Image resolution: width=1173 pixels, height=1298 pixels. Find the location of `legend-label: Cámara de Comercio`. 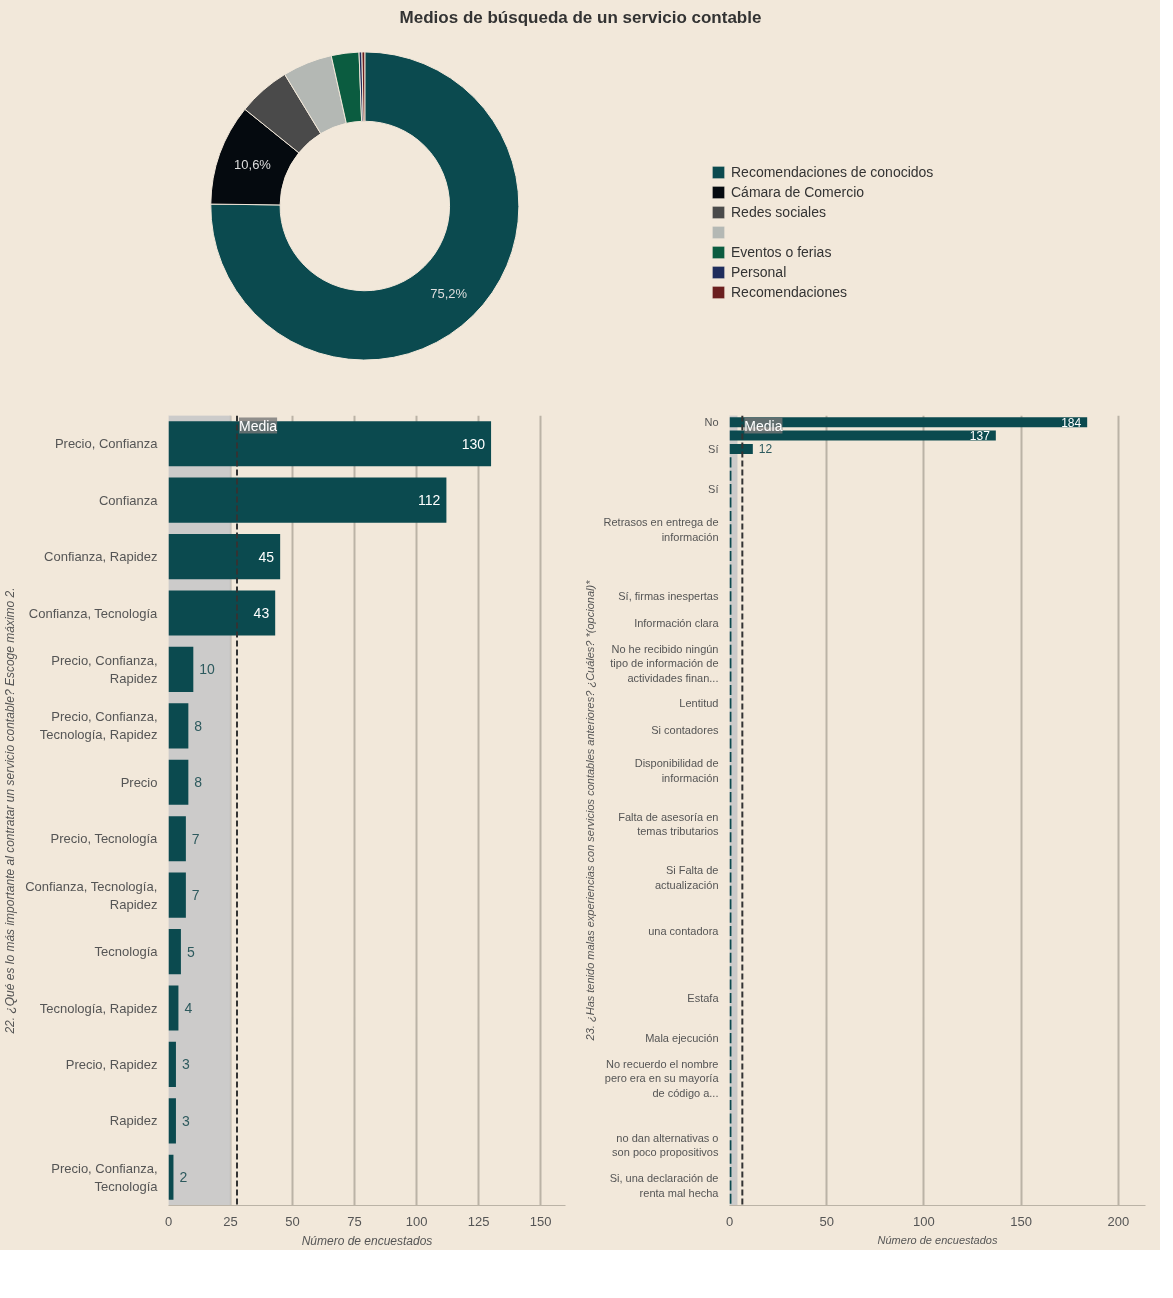

legend-label: Cámara de Comercio is located at coordinates (798, 192).